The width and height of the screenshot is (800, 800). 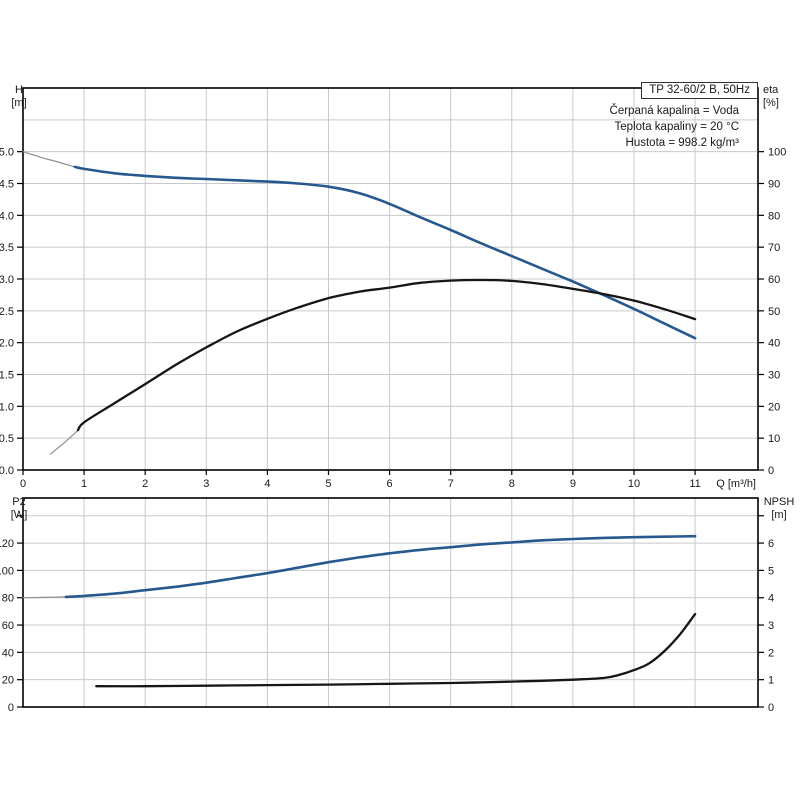 What do you see at coordinates (328, 484) in the screenshot?
I see `x-axis-tick-label: 5` at bounding box center [328, 484].